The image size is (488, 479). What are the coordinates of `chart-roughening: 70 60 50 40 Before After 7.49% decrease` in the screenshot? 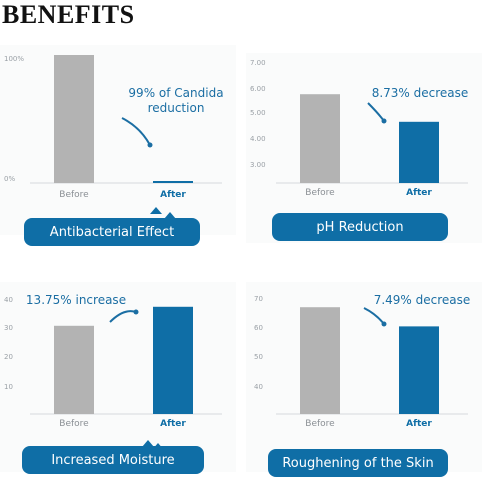 It's located at (362, 361).